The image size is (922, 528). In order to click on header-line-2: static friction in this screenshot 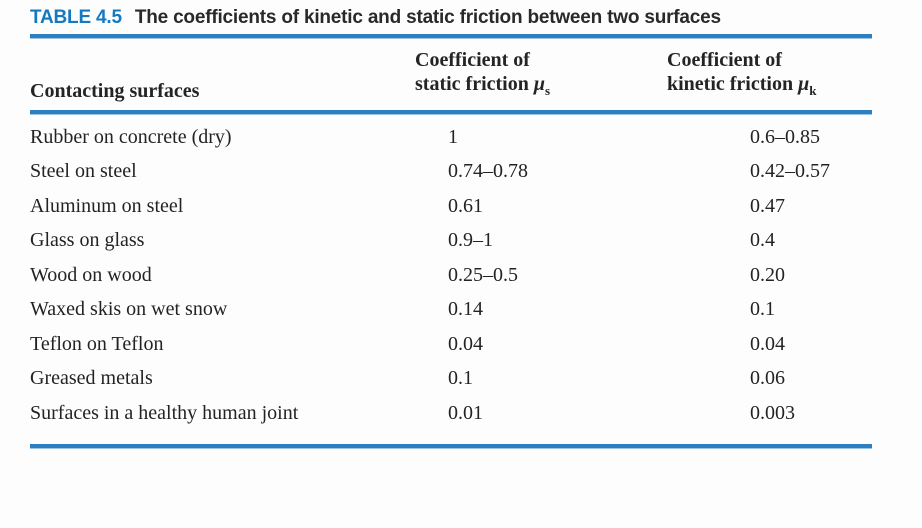, I will do `click(472, 84)`.